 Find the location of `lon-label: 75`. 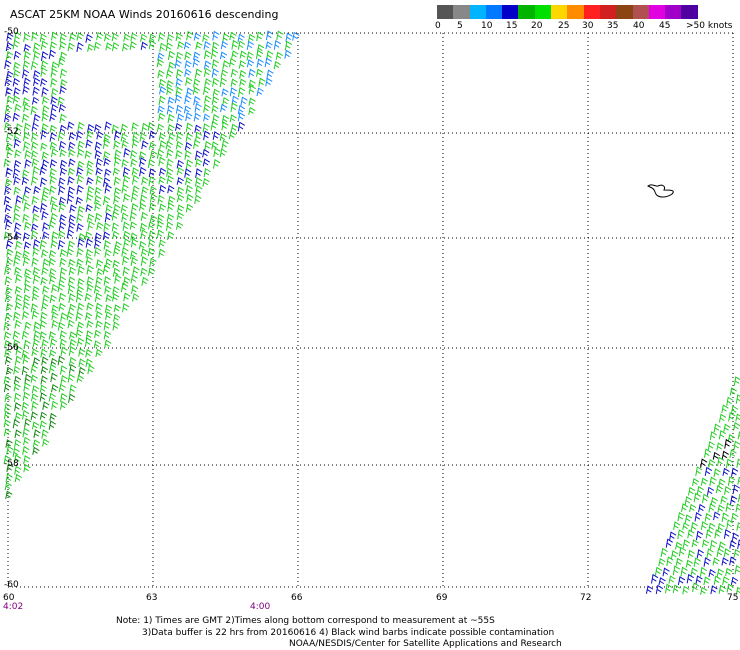

lon-label: 75 is located at coordinates (733, 598).